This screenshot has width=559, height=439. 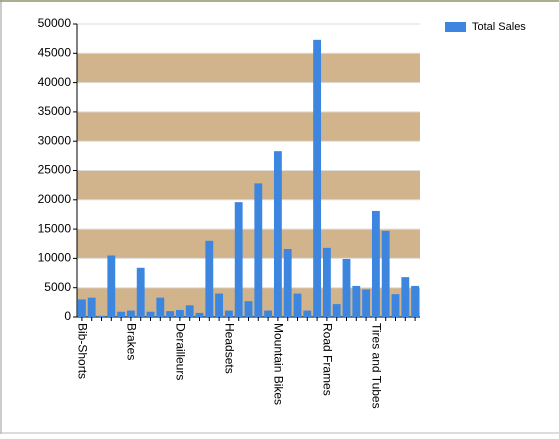 I want to click on y-tick-label: 30000, so click(x=55, y=140).